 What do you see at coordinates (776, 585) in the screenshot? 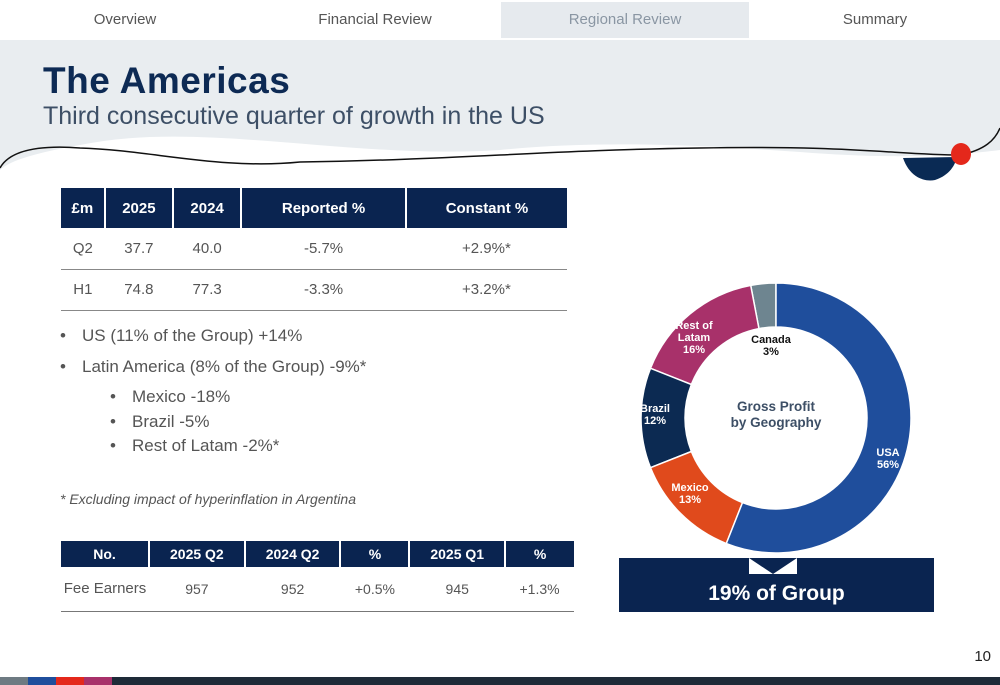
I see `group-share-callout: 19% of Group` at bounding box center [776, 585].